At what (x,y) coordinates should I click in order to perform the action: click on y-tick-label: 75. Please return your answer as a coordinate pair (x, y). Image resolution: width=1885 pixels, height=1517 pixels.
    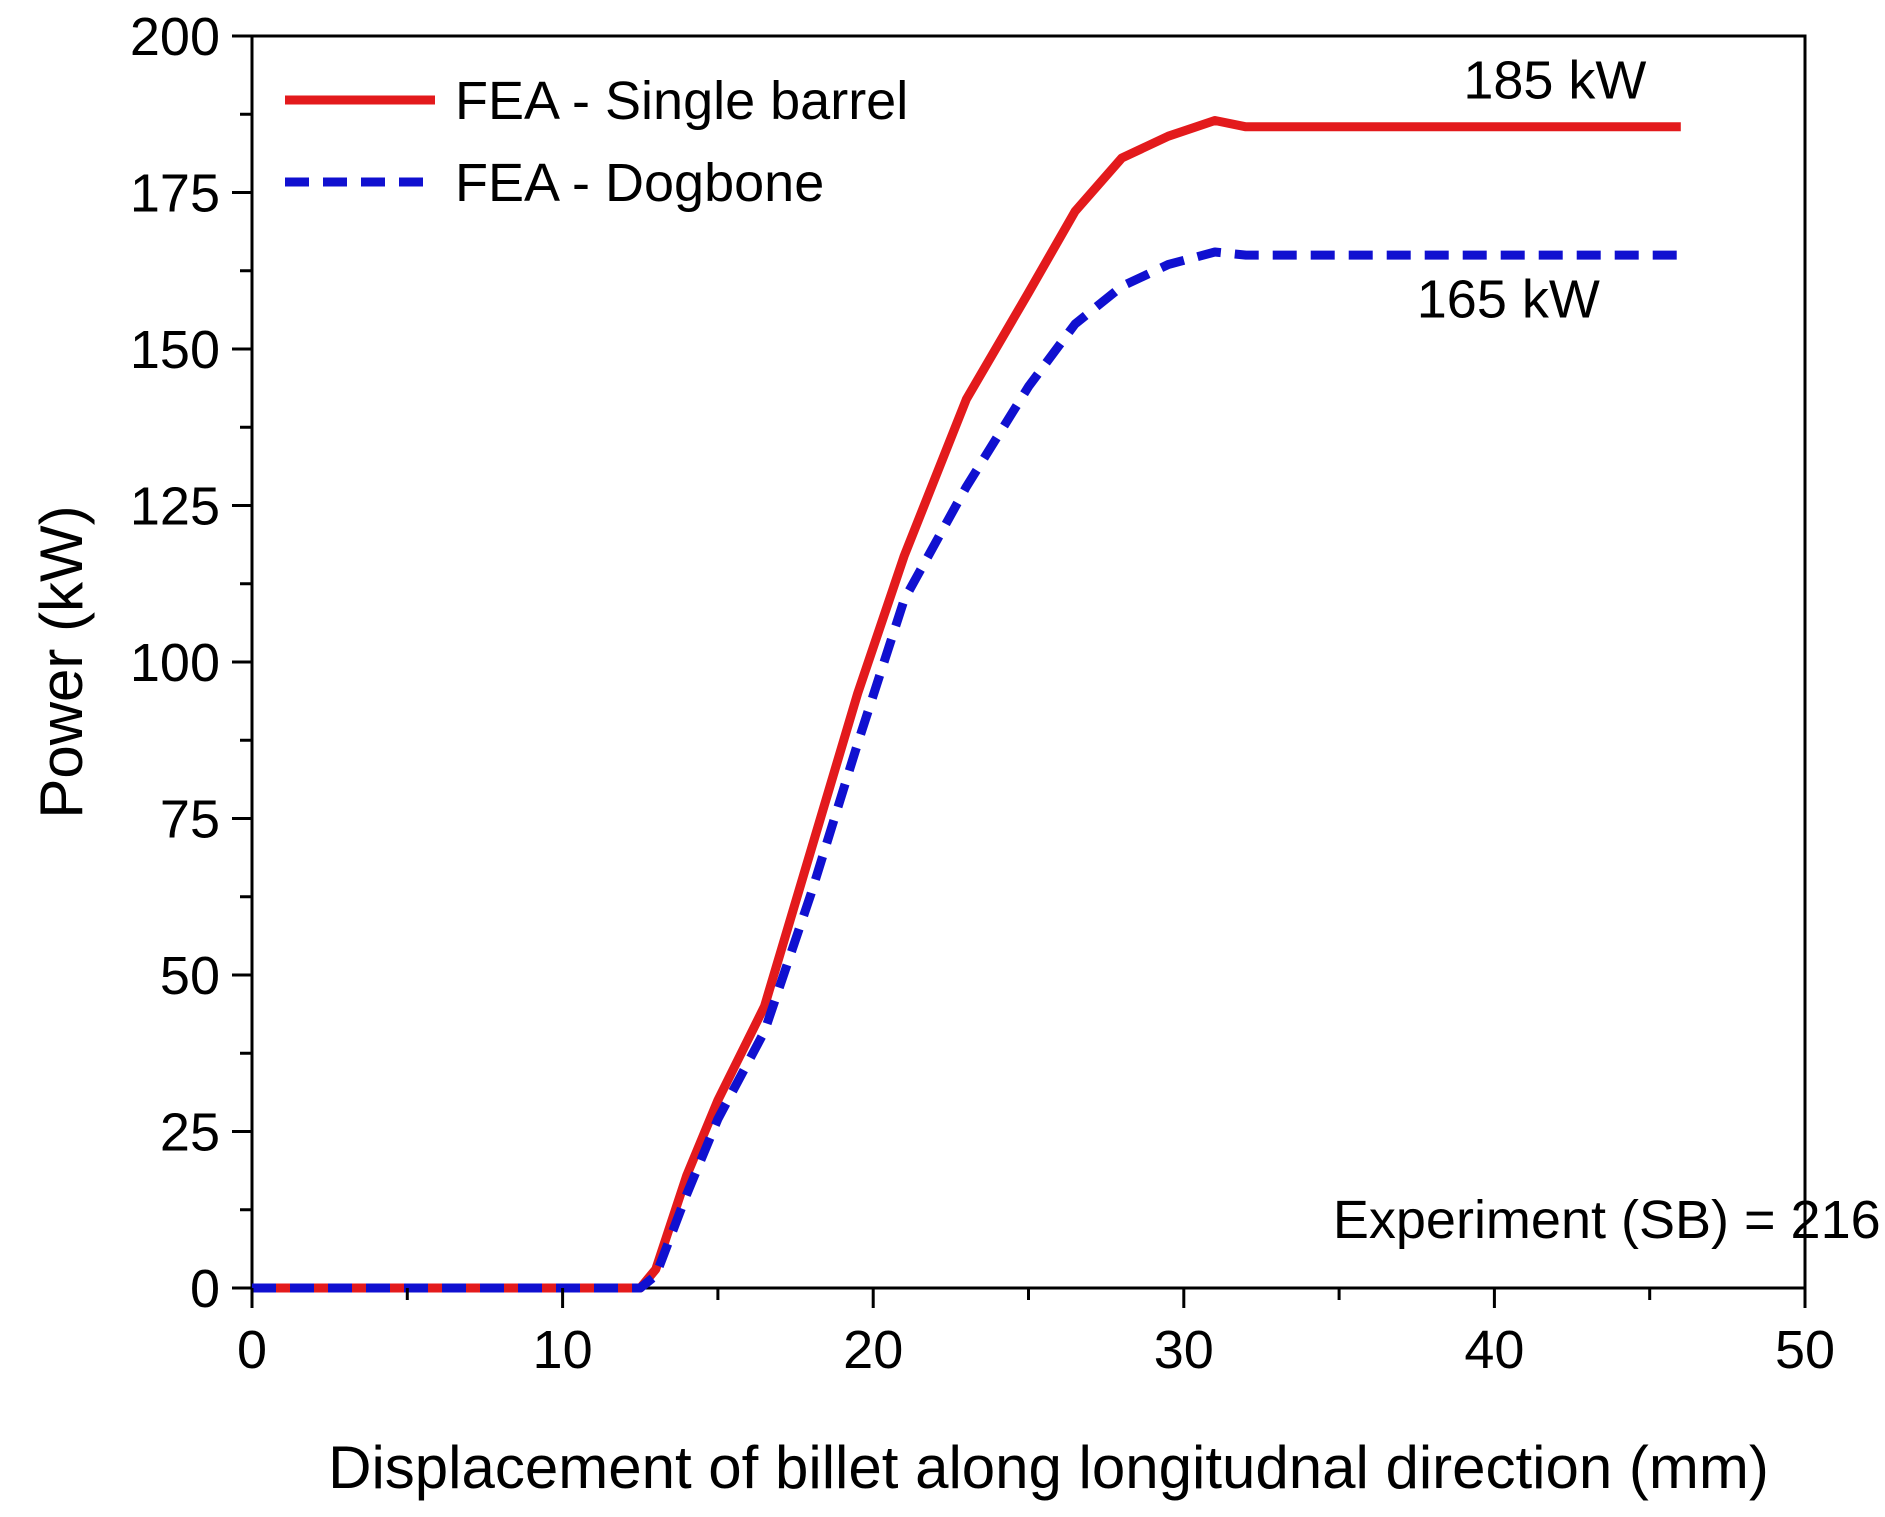
    Looking at the image, I should click on (190, 820).